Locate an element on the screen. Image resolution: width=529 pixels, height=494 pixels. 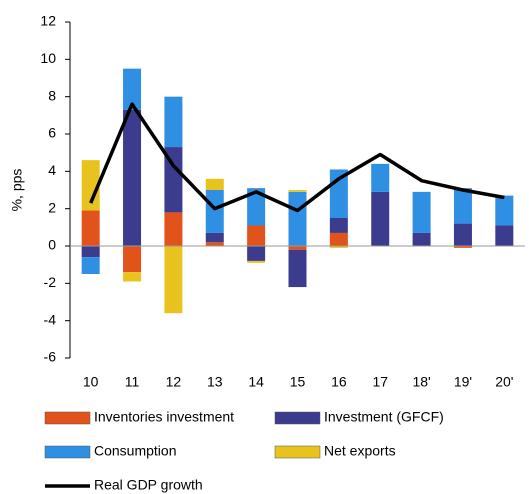
y-tick-label: 12 is located at coordinates (48, 21).